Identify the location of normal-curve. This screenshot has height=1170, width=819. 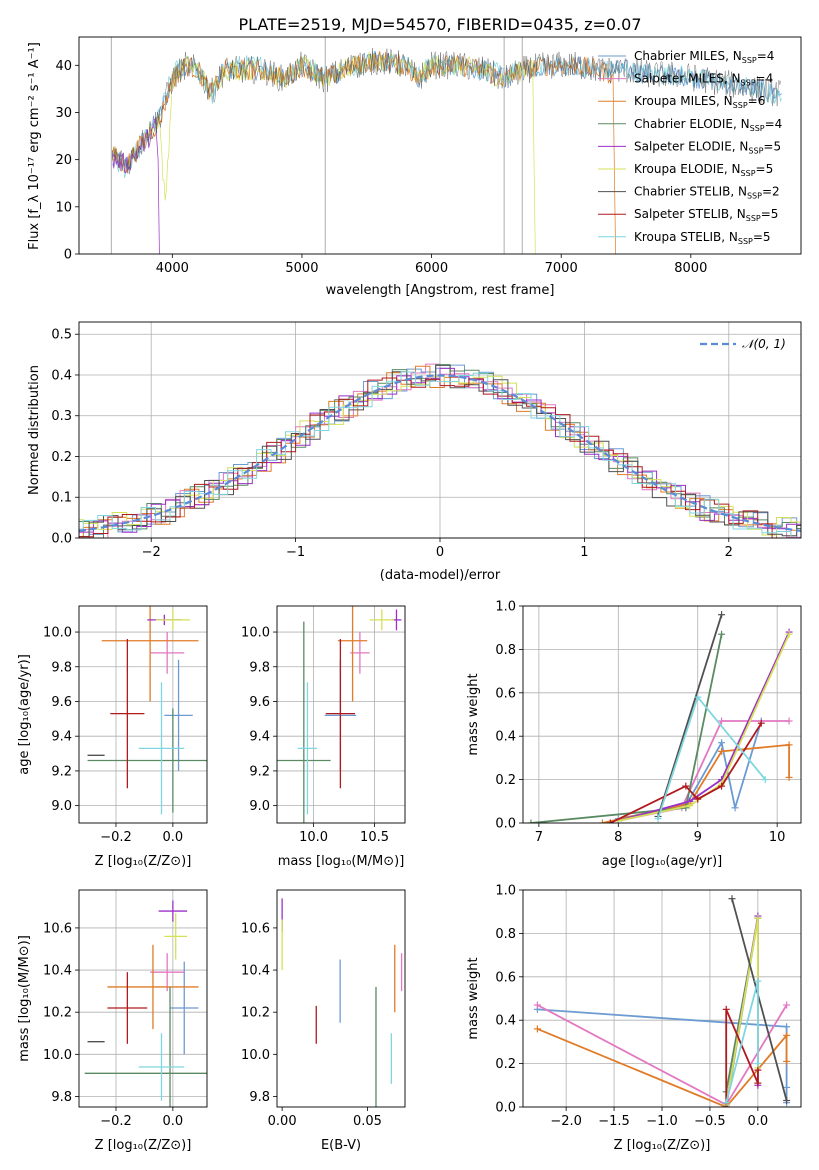
(440, 453).